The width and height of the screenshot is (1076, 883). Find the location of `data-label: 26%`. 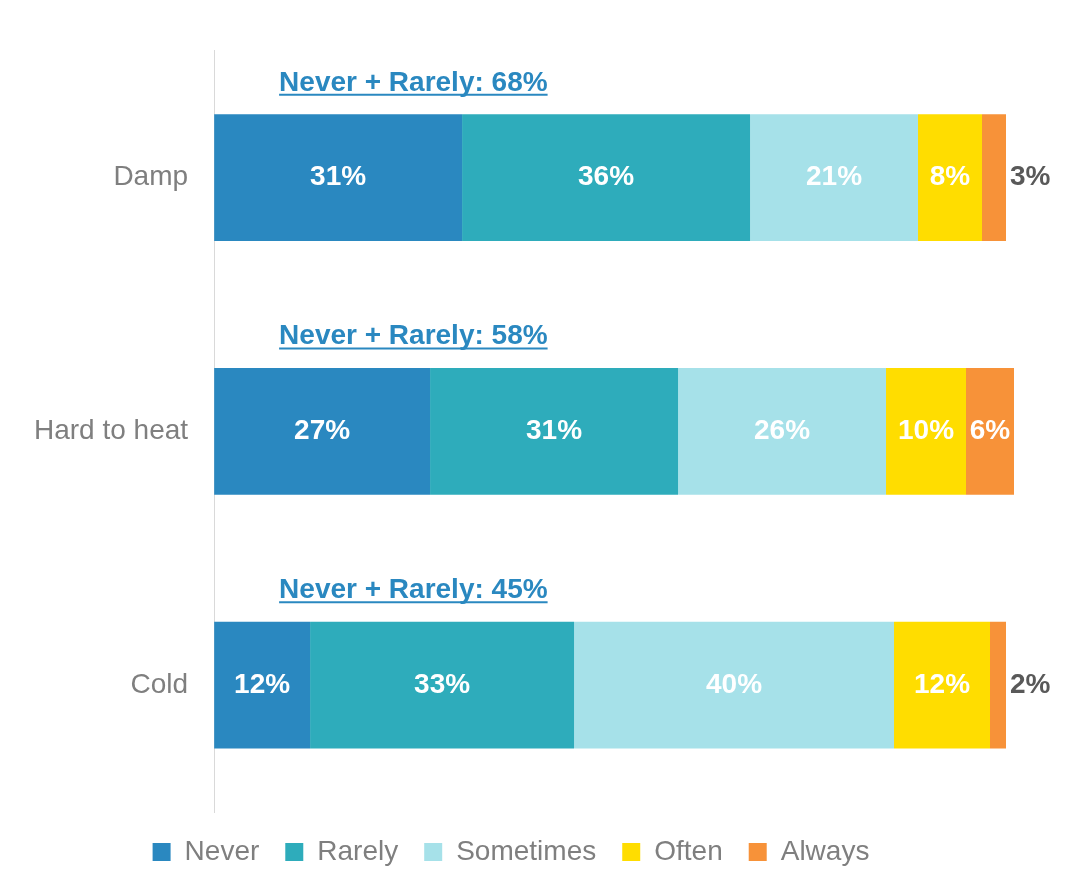

data-label: 26% is located at coordinates (782, 430).